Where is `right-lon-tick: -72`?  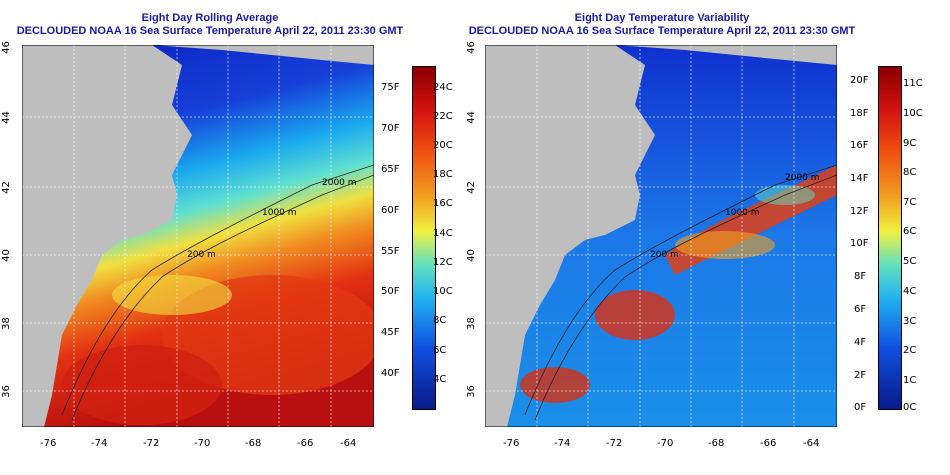
right-lon-tick: -72 is located at coordinates (614, 443).